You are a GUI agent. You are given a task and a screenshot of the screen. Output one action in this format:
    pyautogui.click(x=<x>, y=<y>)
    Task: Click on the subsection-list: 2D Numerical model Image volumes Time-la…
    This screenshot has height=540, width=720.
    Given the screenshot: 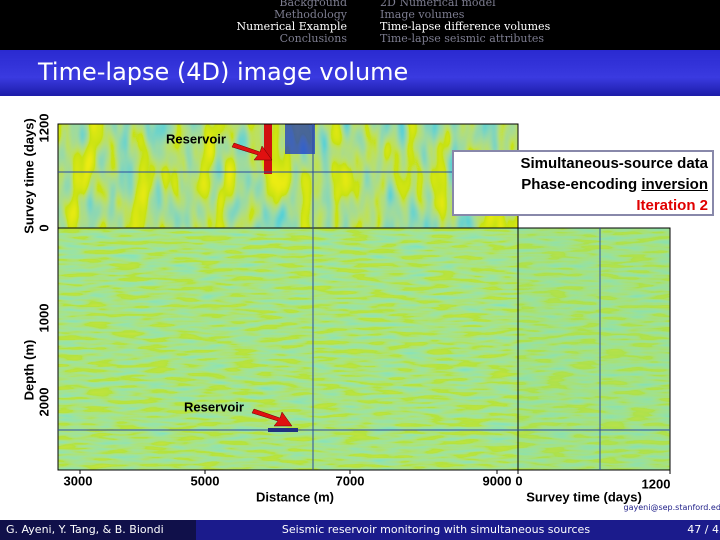 What is the action you would take?
    pyautogui.click(x=465, y=22)
    